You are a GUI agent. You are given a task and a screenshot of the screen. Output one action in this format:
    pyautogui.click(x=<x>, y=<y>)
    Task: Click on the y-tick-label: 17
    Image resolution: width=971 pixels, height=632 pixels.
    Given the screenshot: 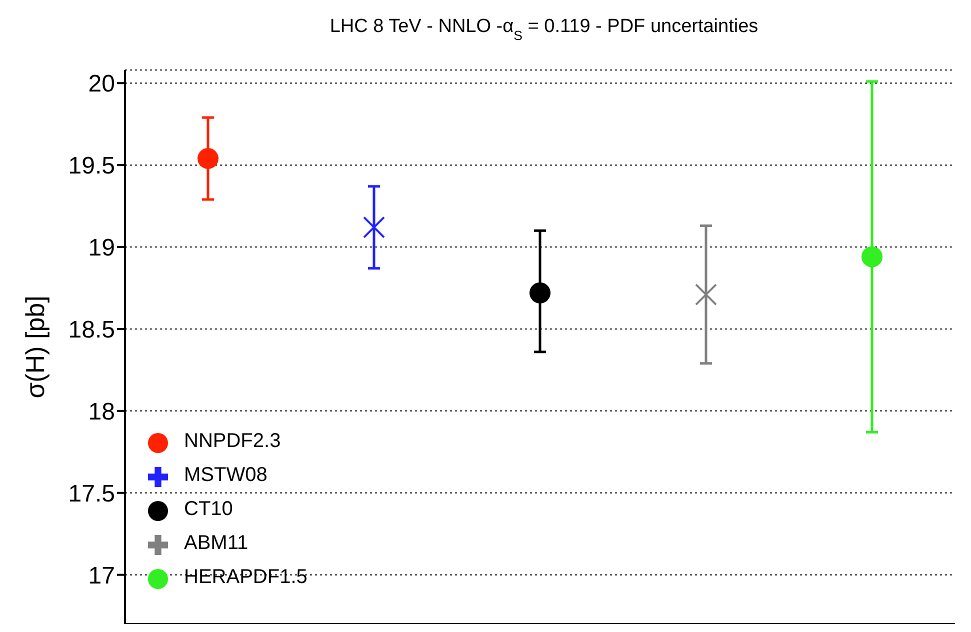 What is the action you would take?
    pyautogui.click(x=101, y=576)
    